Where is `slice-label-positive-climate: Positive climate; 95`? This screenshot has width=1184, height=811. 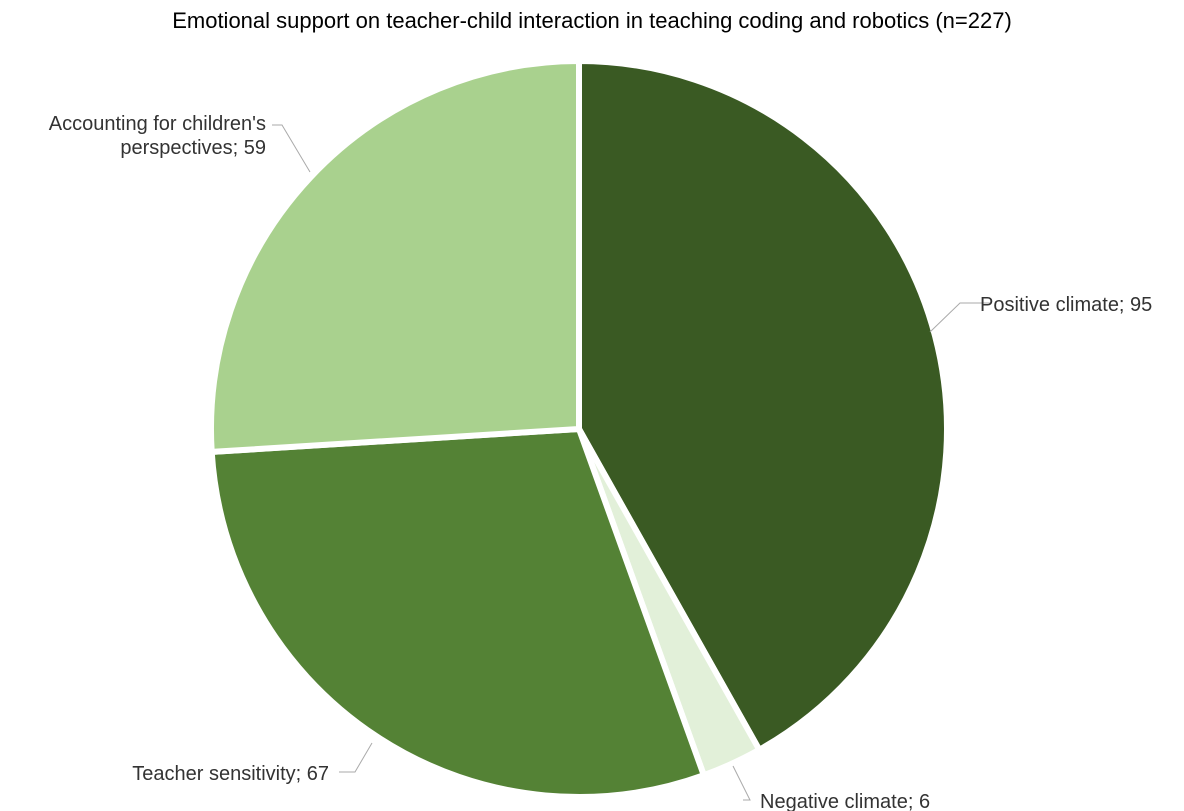
slice-label-positive-climate: Positive climate; 95 is located at coordinates (1066, 305).